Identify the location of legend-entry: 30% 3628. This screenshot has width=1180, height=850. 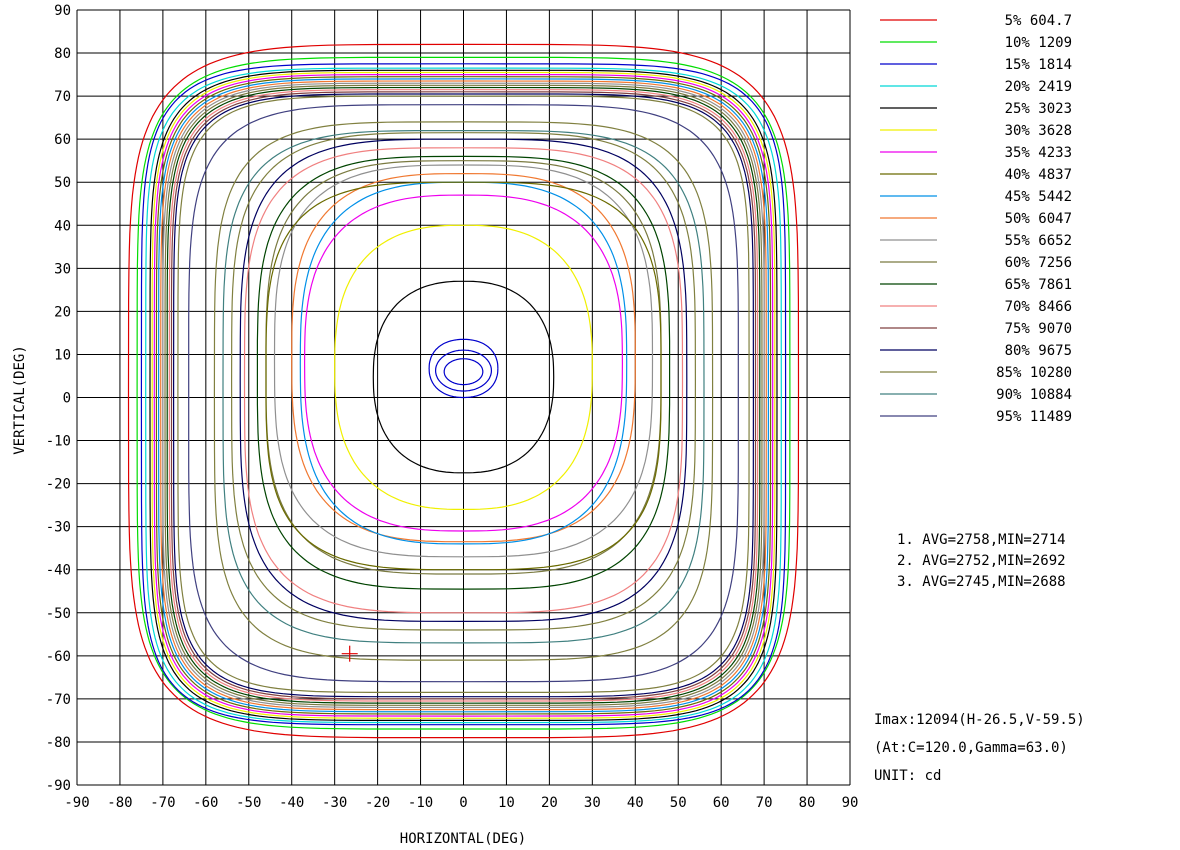
(1038, 131).